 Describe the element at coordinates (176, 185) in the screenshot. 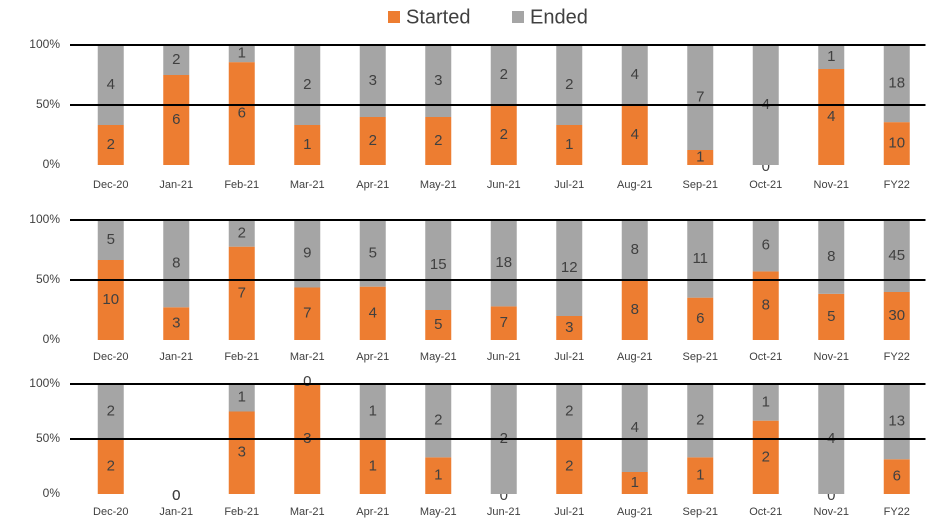

I see `x-tick-label: Jan-21` at that location.